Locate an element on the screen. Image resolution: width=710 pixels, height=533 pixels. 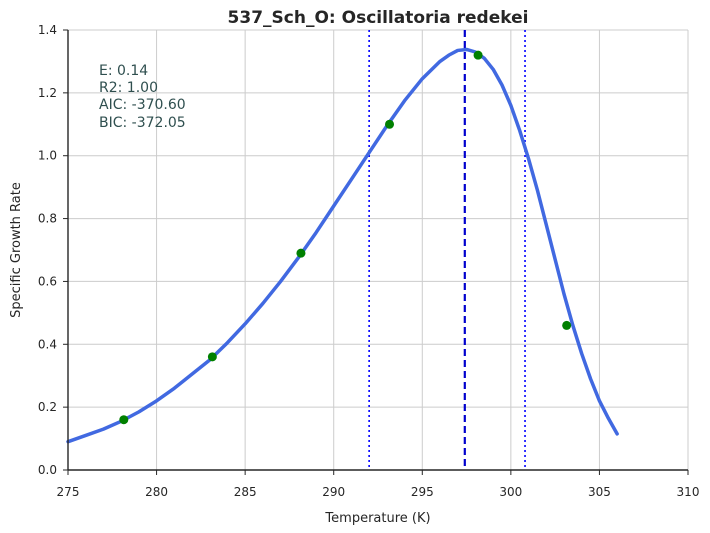
y-axis-label: Specific Growth Rate is located at coordinates (16, 250).